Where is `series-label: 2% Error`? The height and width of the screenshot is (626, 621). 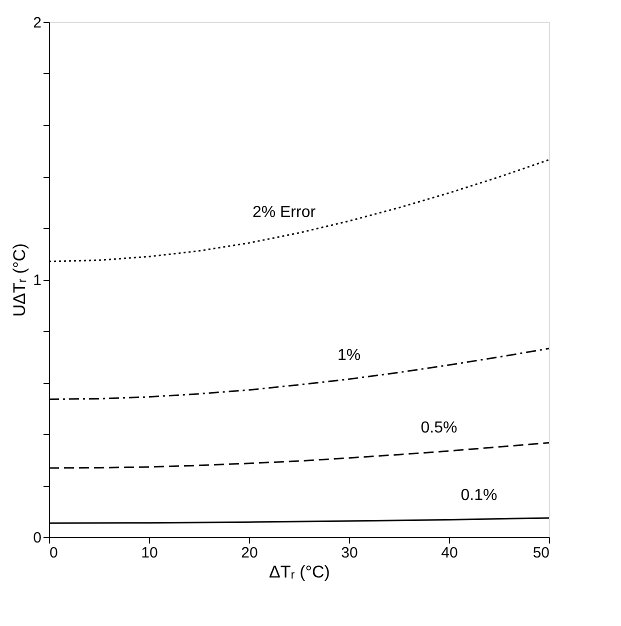
series-label: 2% Error is located at coordinates (284, 212).